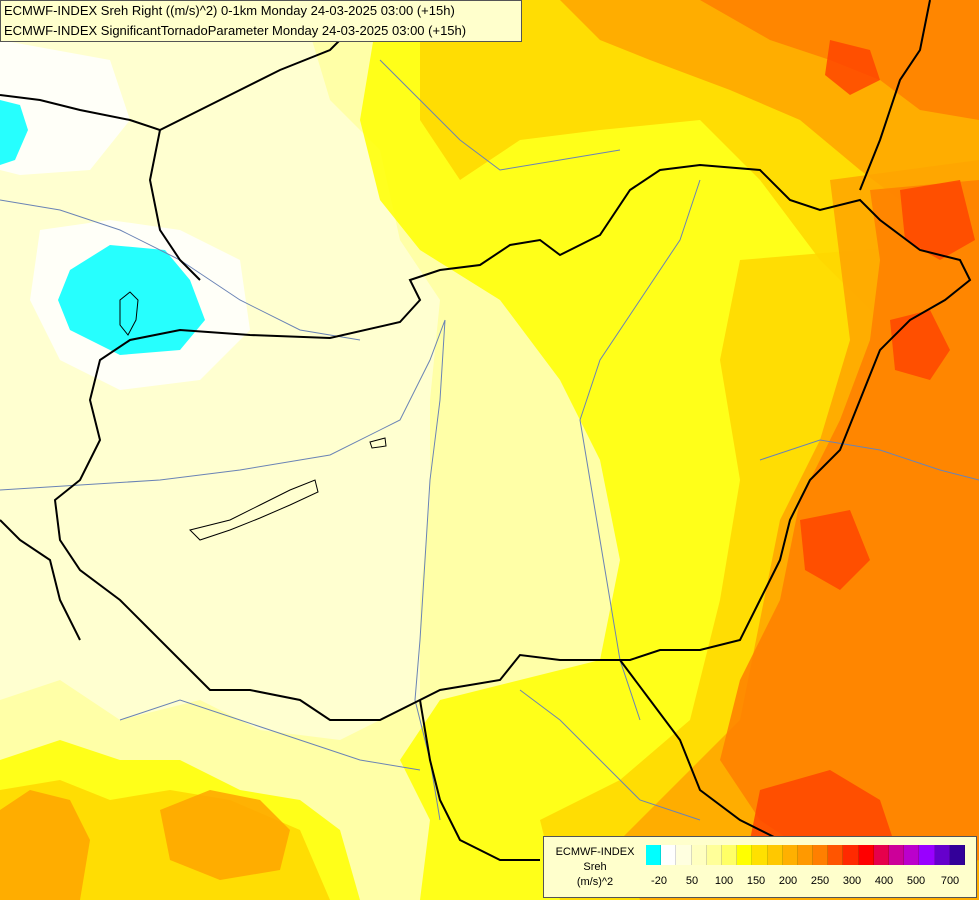  I want to click on lake-small, so click(378, 443).